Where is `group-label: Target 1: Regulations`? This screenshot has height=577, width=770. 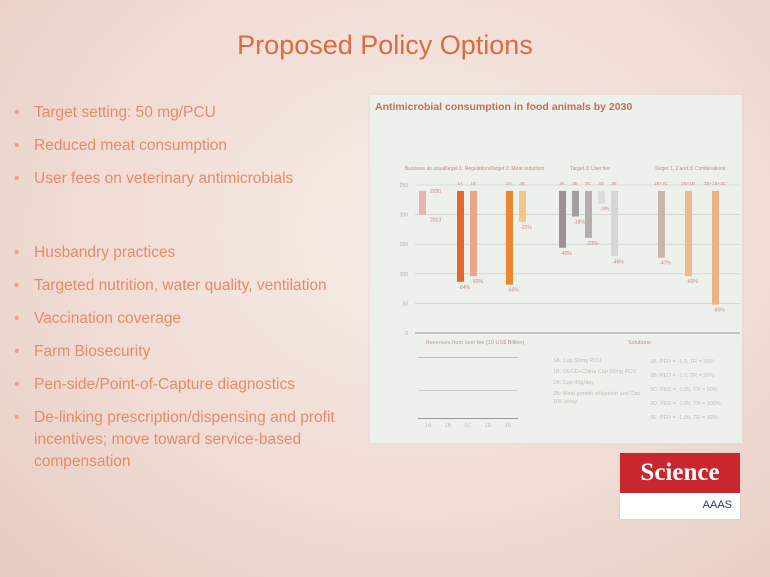
group-label: Target 1: Regulations is located at coordinates (468, 169).